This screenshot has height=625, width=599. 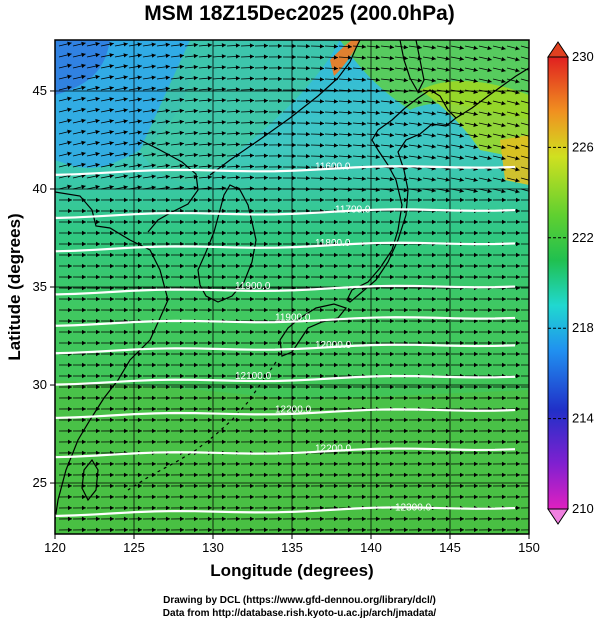 What do you see at coordinates (570, 283) in the screenshot?
I see `colorbar: 210 214 218 222 226 230` at bounding box center [570, 283].